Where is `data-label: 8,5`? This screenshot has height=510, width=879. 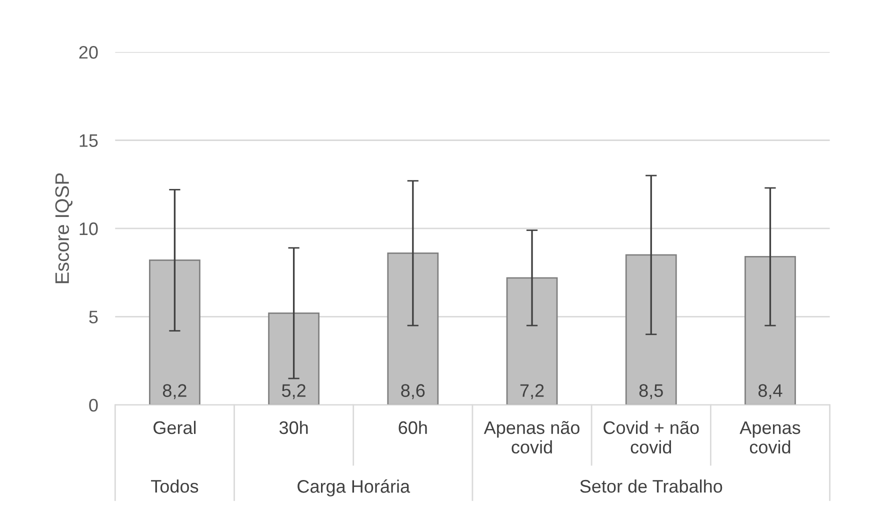 data-label: 8,5 is located at coordinates (651, 392).